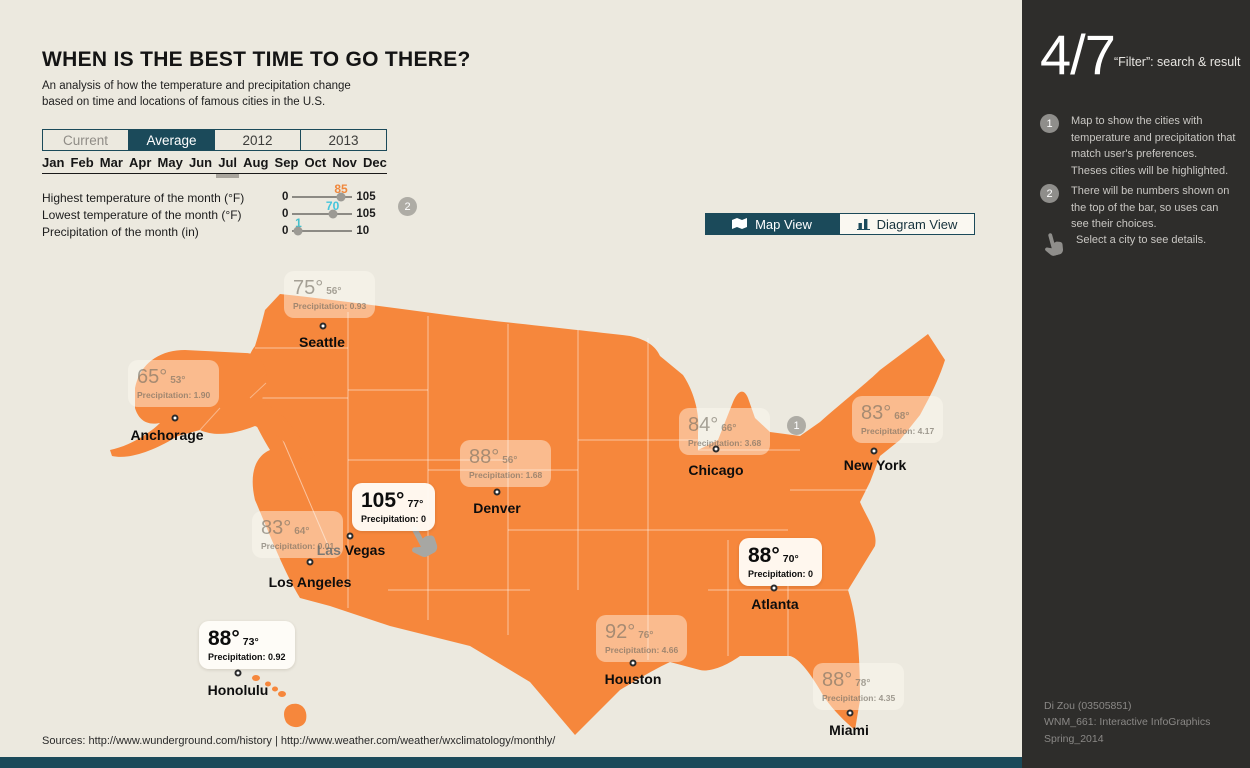 The image size is (1250, 768). I want to click on high-temp: 105°, so click(383, 500).